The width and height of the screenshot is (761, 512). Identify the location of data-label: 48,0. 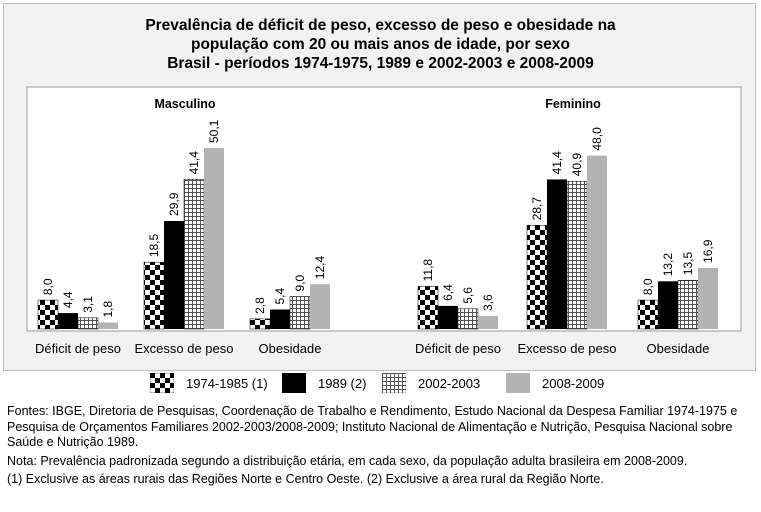
(597, 139).